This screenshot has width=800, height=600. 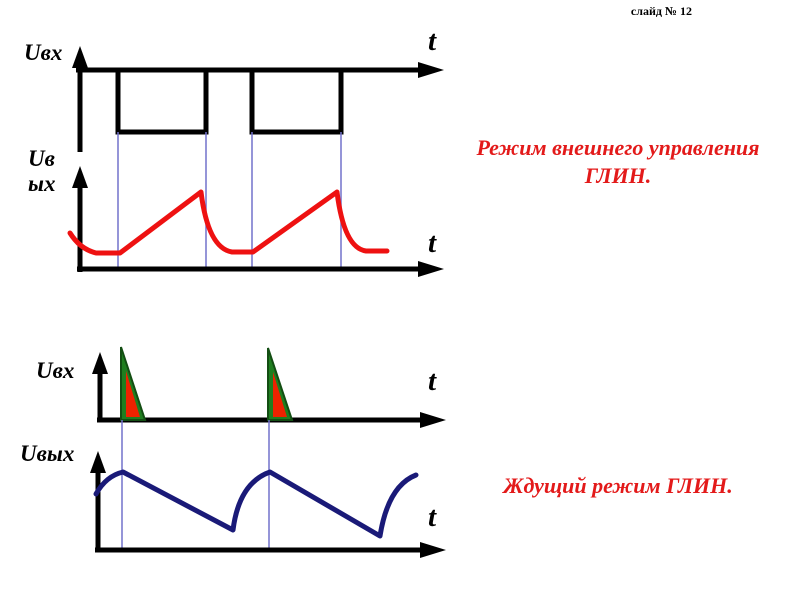 What do you see at coordinates (55, 370) in the screenshot?
I see `y-axis-label-bottom-input: Uвх` at bounding box center [55, 370].